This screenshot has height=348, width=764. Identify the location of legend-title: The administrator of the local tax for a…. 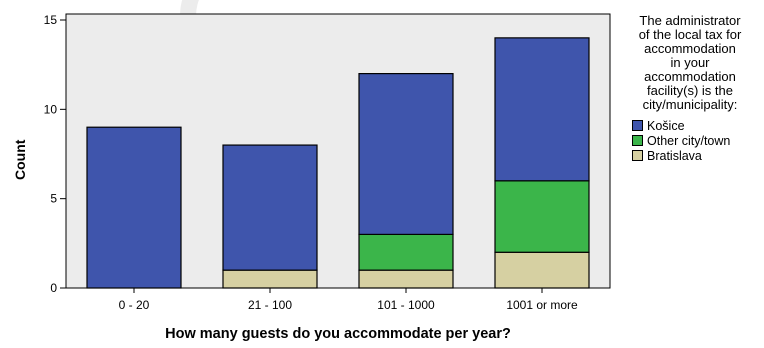
(690, 62).